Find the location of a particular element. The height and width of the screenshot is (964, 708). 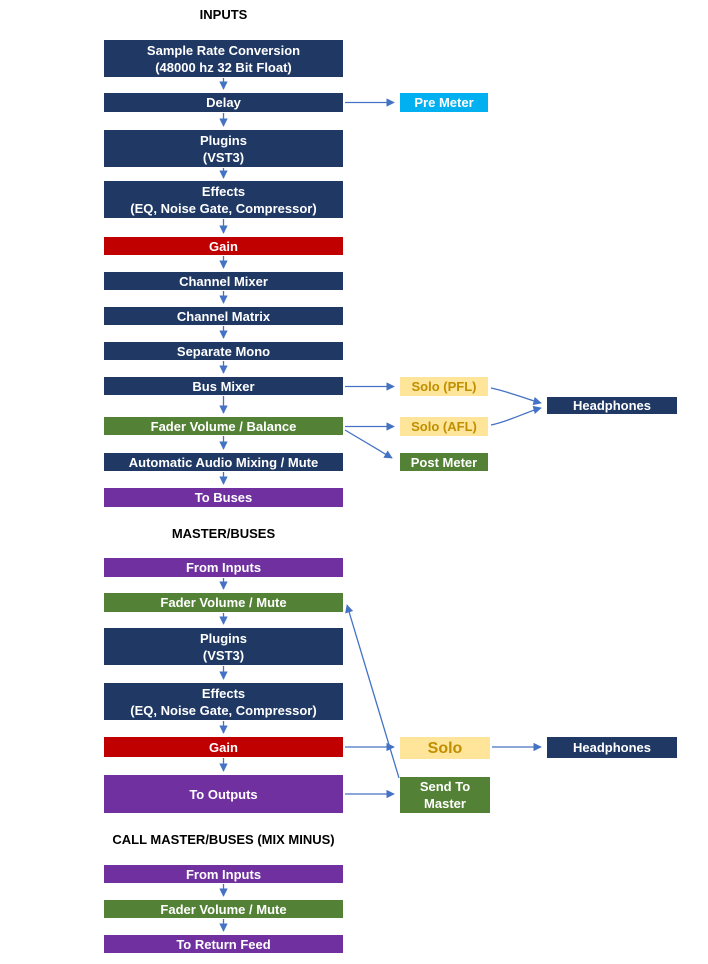

box-solo-afl: Solo (AFL) is located at coordinates (444, 426).